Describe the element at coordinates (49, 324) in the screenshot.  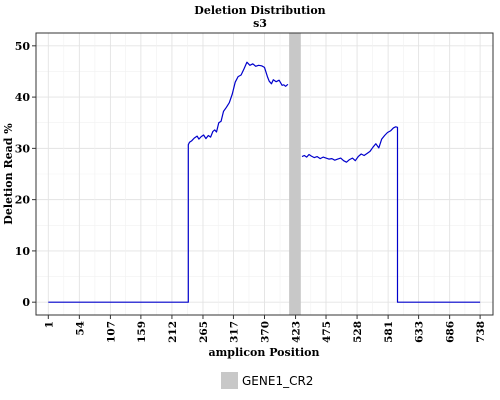
I see `x-tick-label: 1` at that location.